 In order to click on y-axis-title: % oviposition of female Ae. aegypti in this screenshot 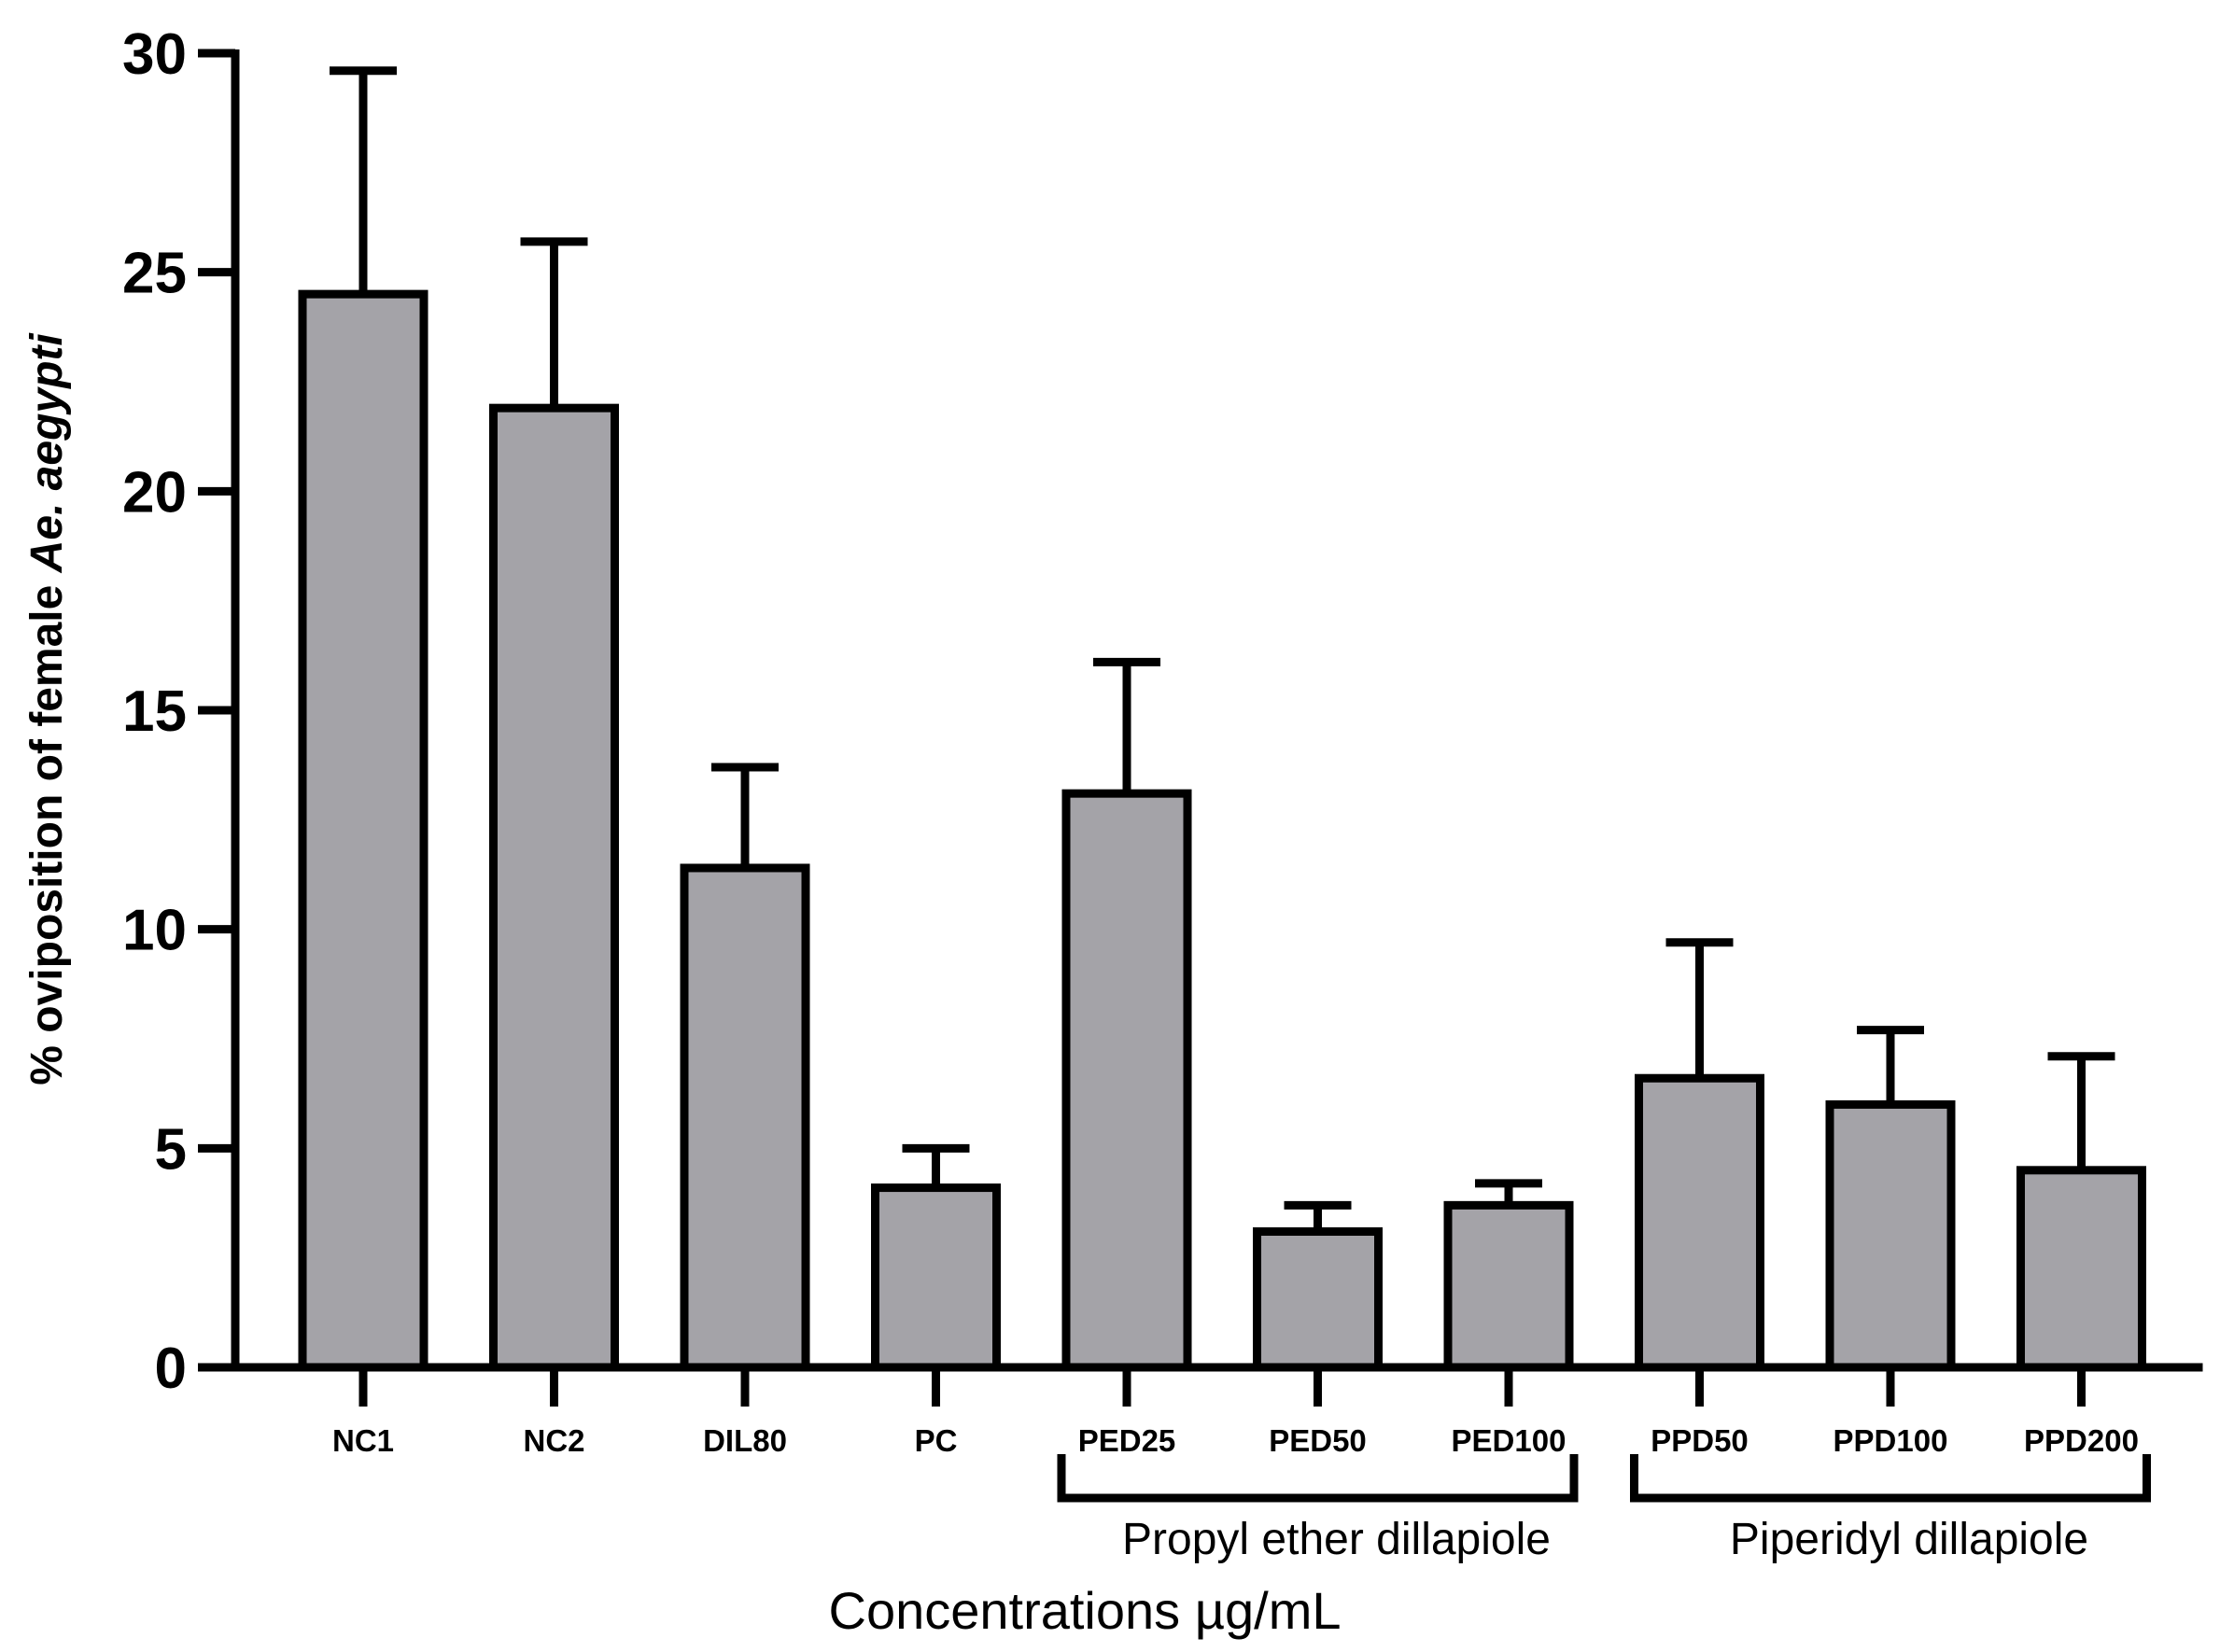, I will do `click(47, 708)`.